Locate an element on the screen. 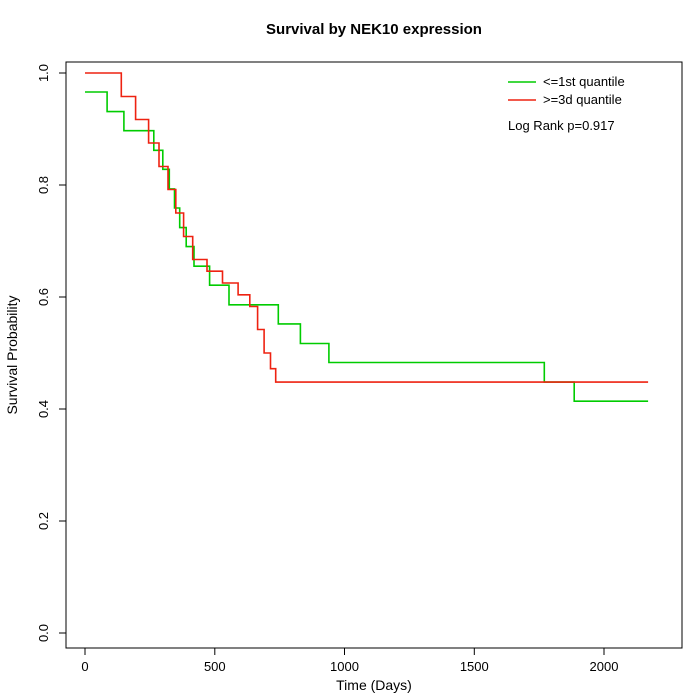 The height and width of the screenshot is (700, 700). chart-title: Survival by NEK10 expression is located at coordinates (374, 29).